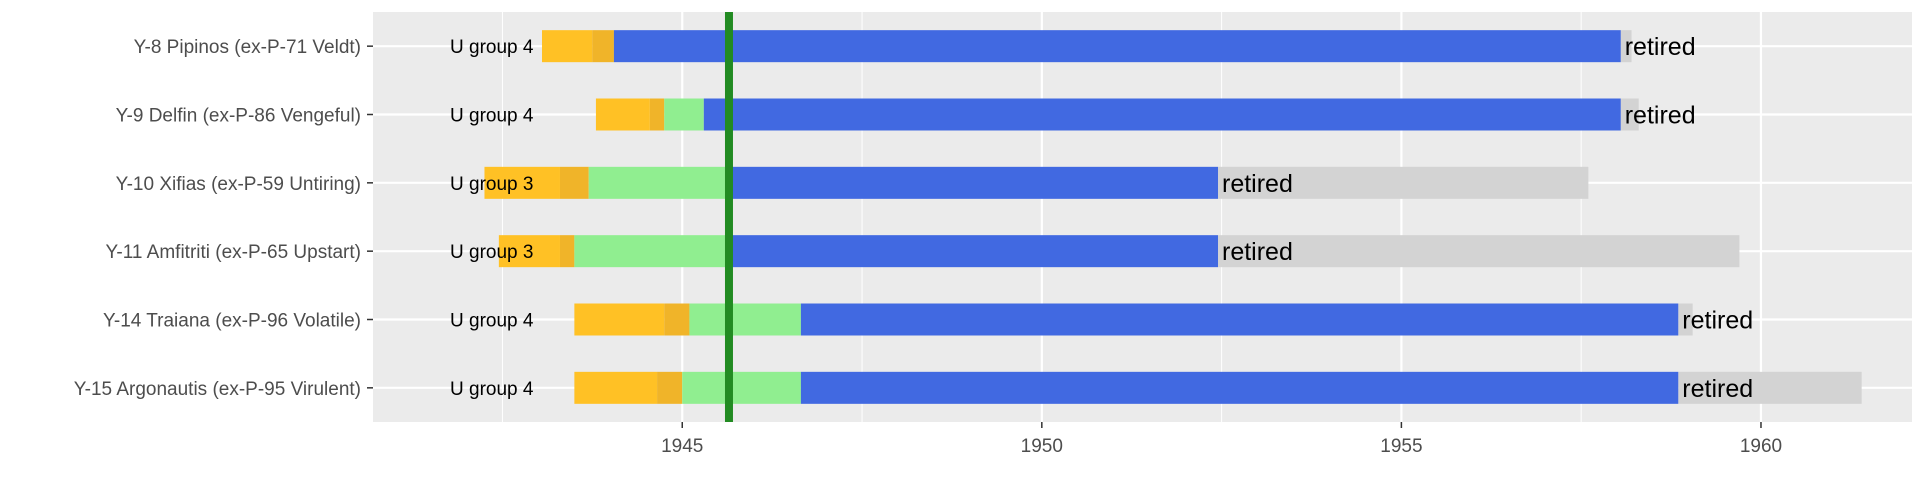  Describe the element at coordinates (1401, 446) in the screenshot. I see `x-tick-label: 1955` at that location.